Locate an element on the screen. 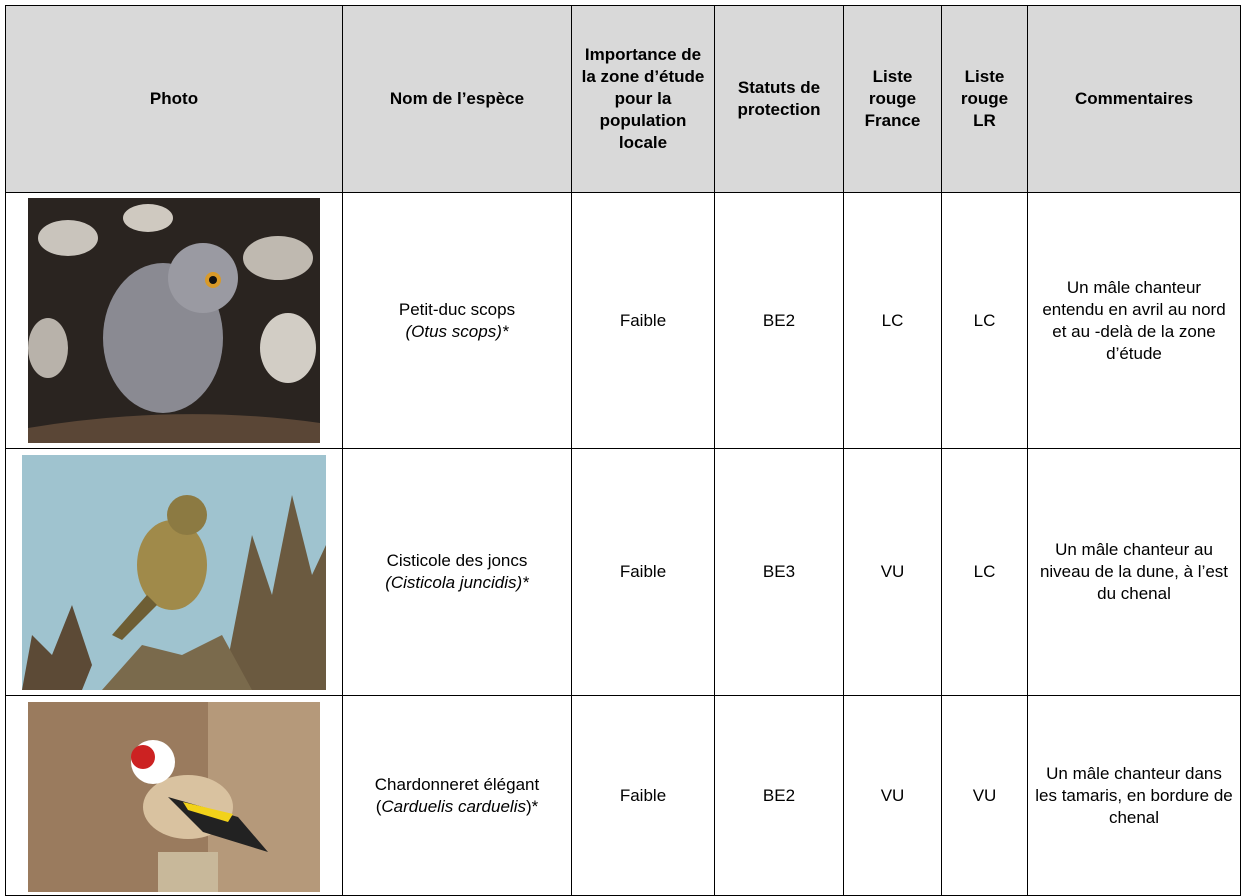 The height and width of the screenshot is (896, 1242). latin-name: Carduelis carduelis is located at coordinates (453, 806).